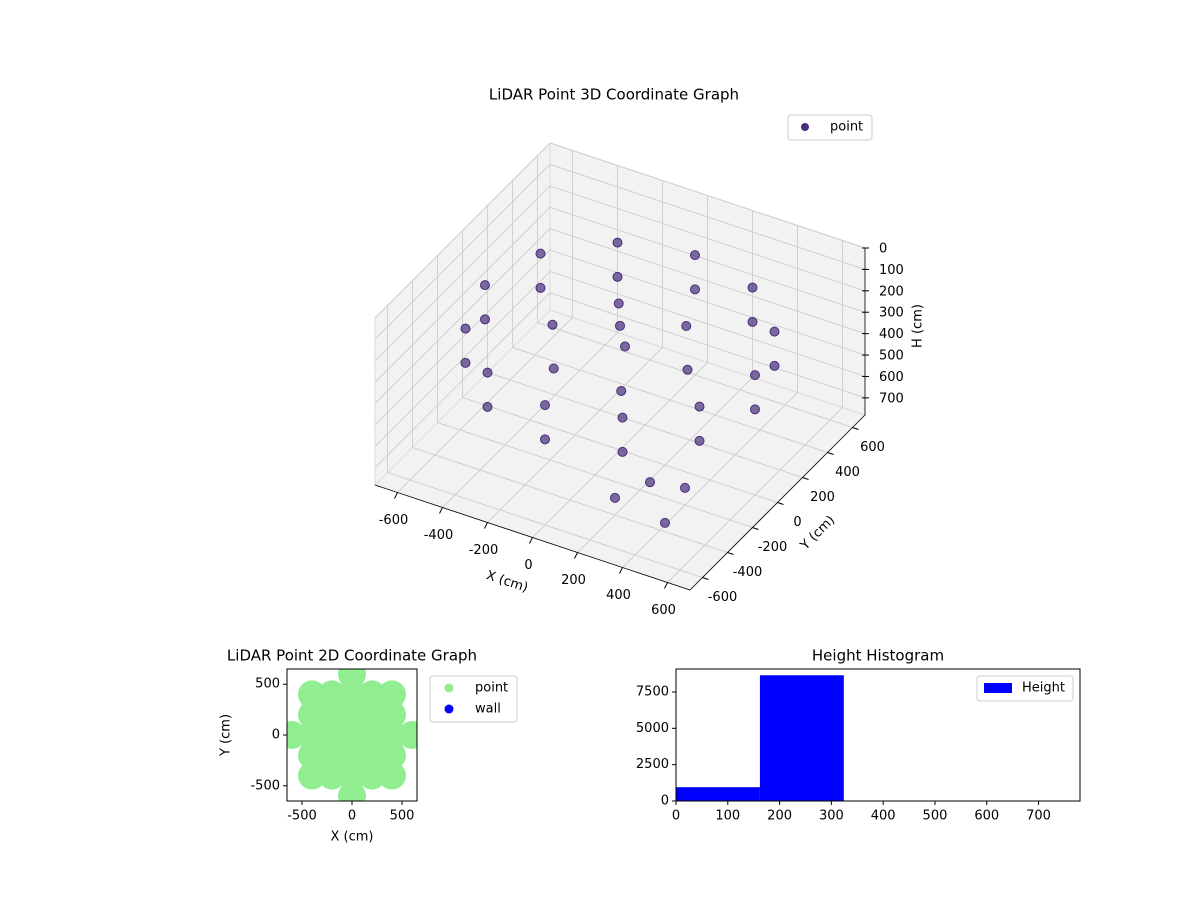 This screenshot has width=1200, height=900. I want to click on z-tick-label: 600, so click(891, 377).